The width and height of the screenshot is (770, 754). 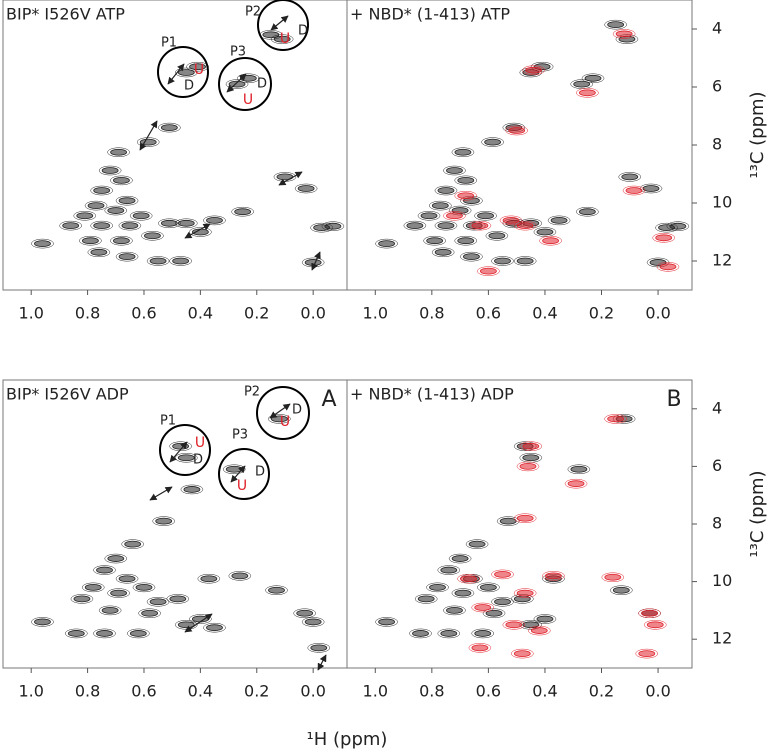 I want to click on x-tick-label: 1.0, so click(x=30, y=691).